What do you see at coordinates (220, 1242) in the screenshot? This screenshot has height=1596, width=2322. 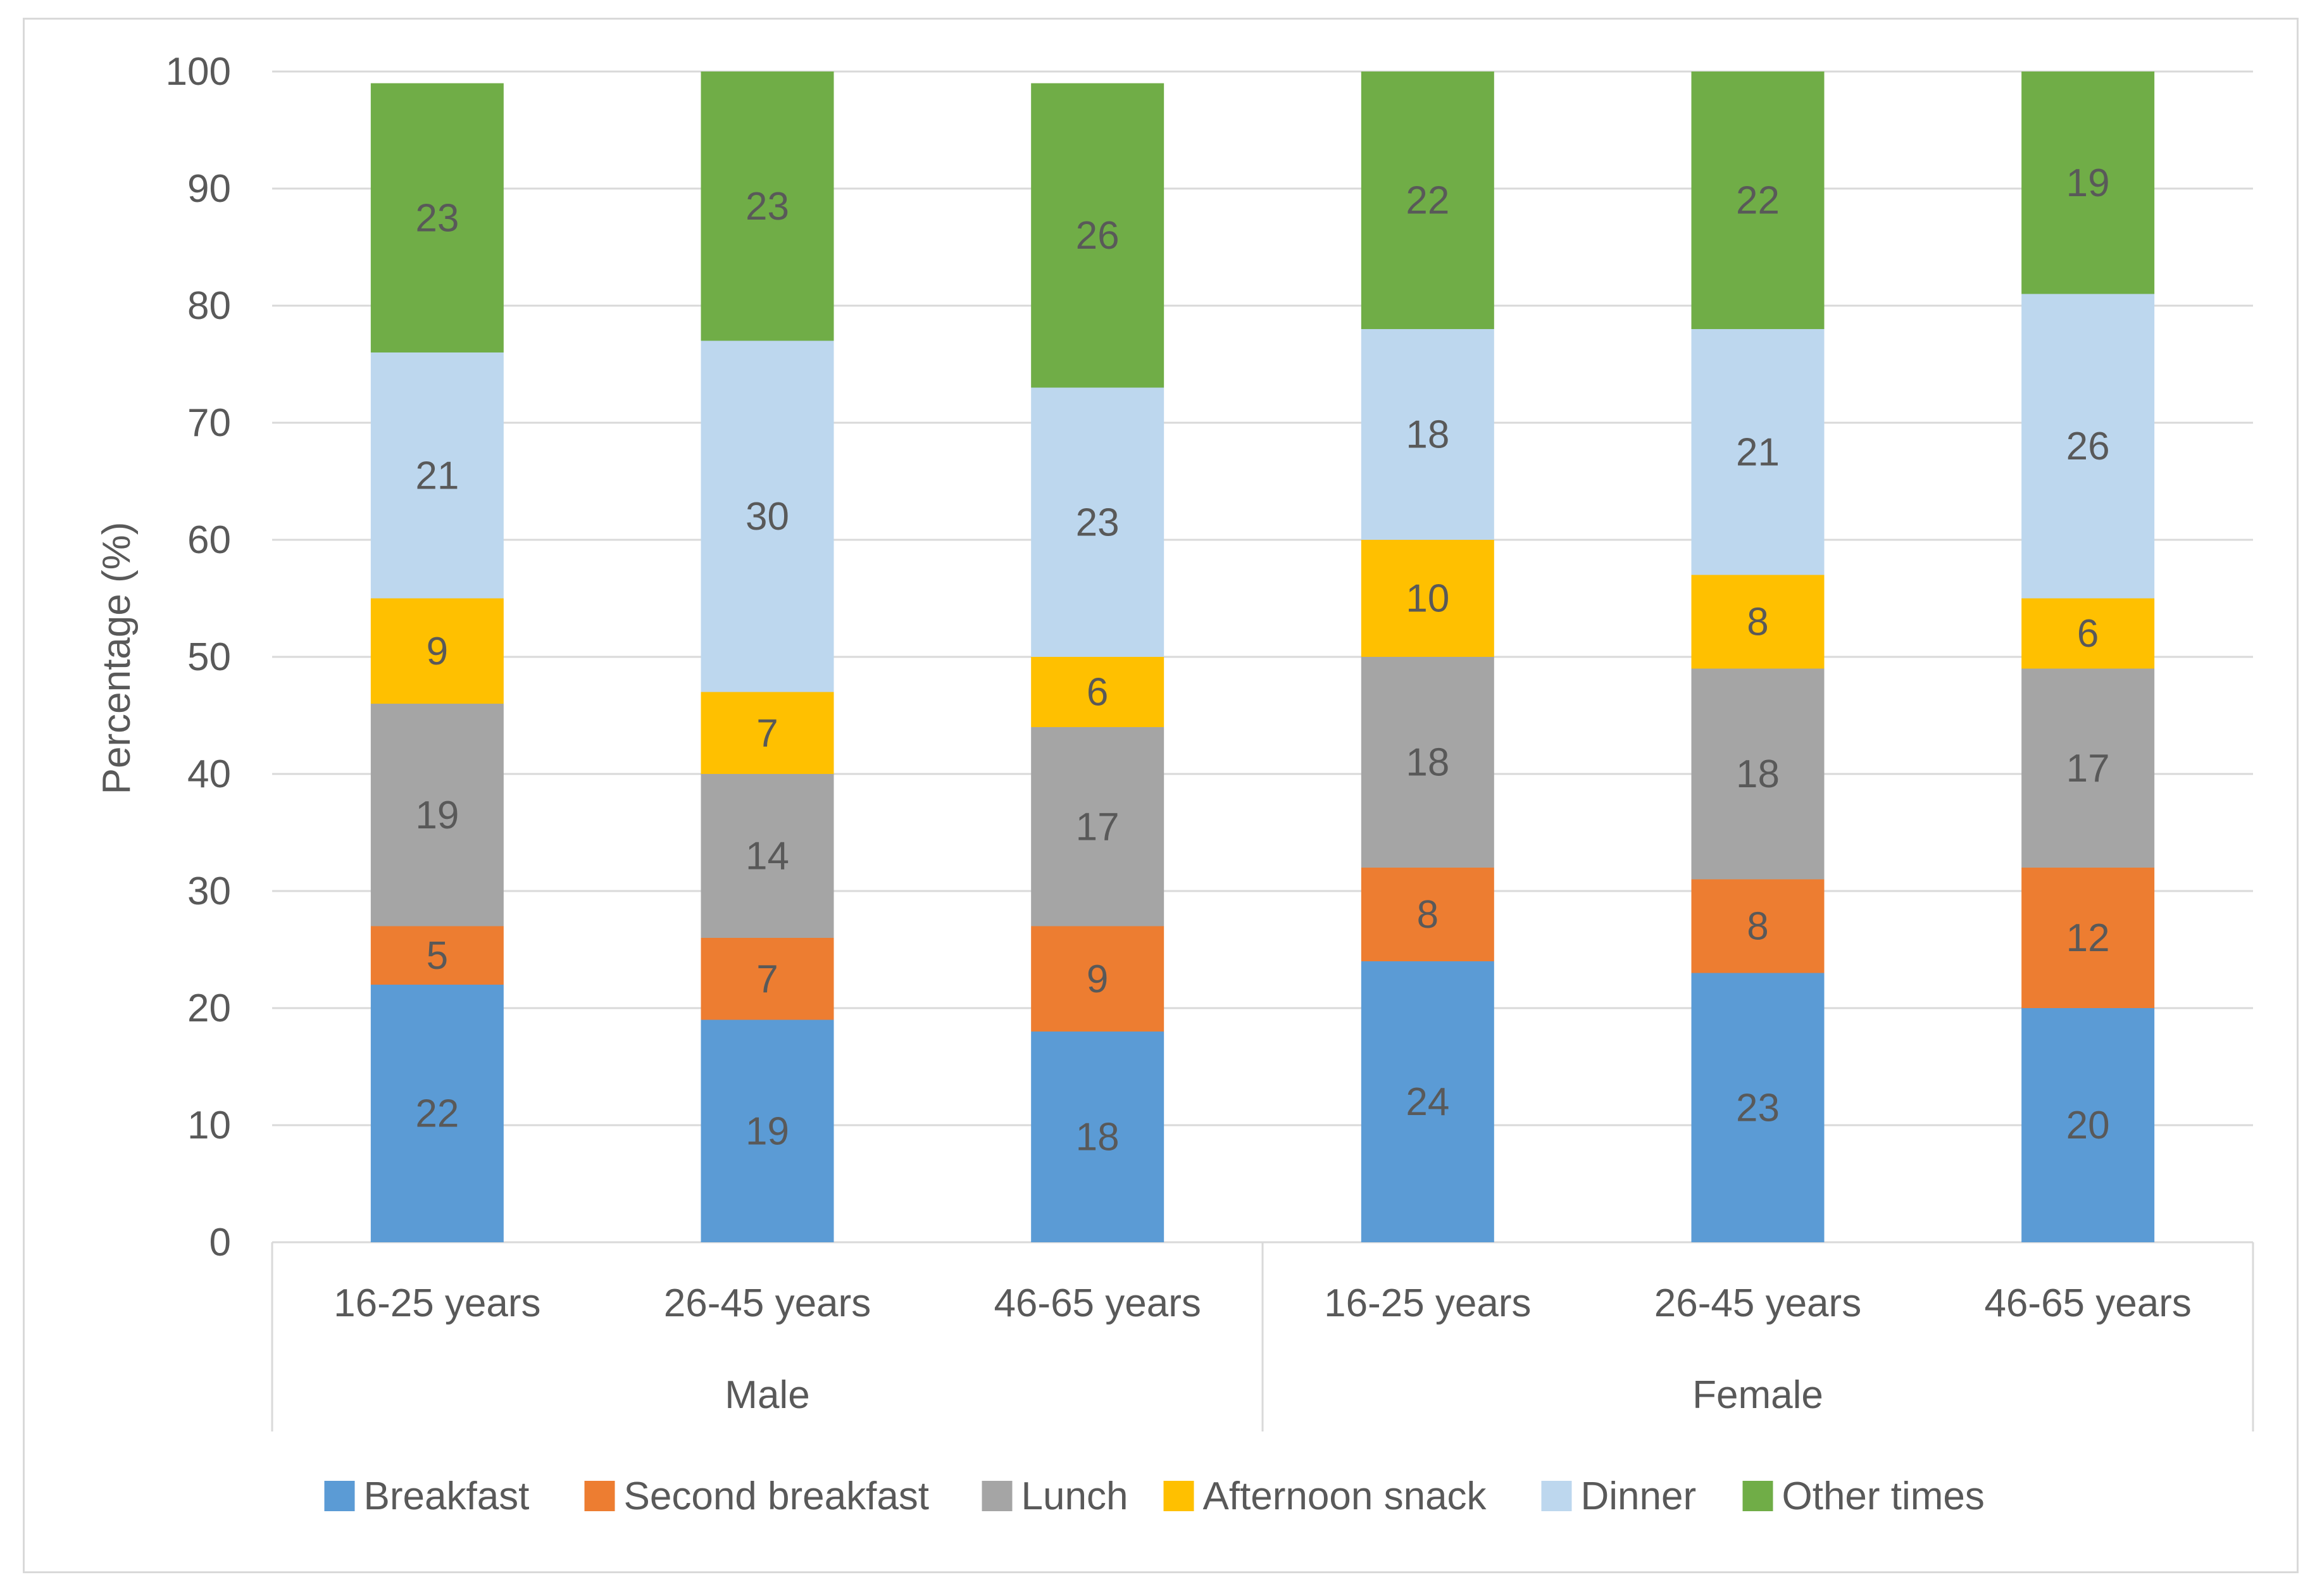 I see `y-tick-label: 0` at bounding box center [220, 1242].